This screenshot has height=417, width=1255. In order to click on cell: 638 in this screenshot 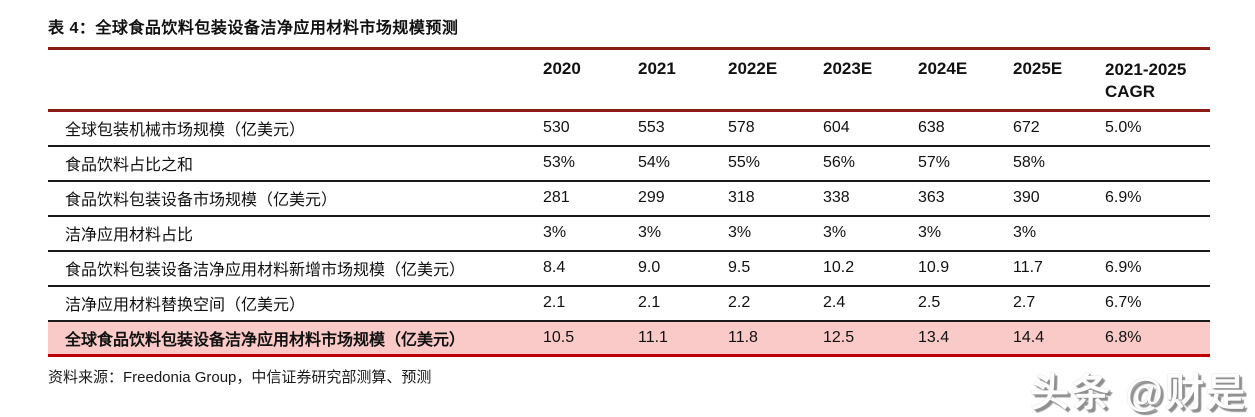, I will do `click(931, 128)`.